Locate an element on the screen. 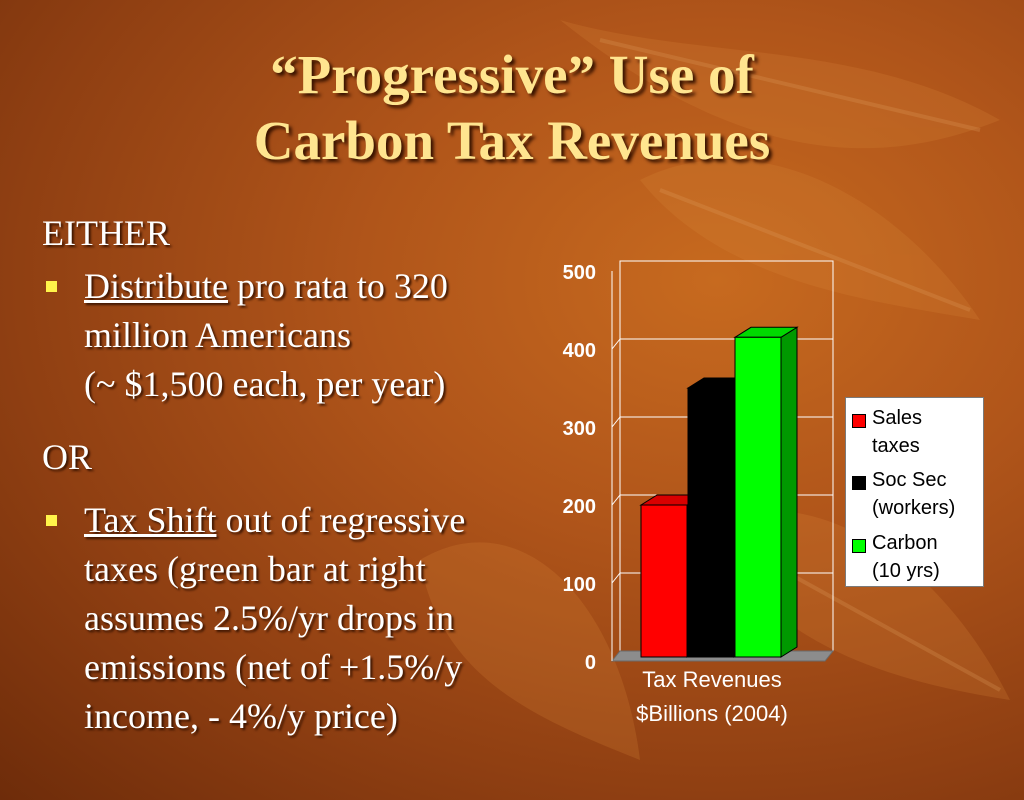 The height and width of the screenshot is (800, 1024). bullet1-line1-rest: pro rata to 320 is located at coordinates (337, 286).